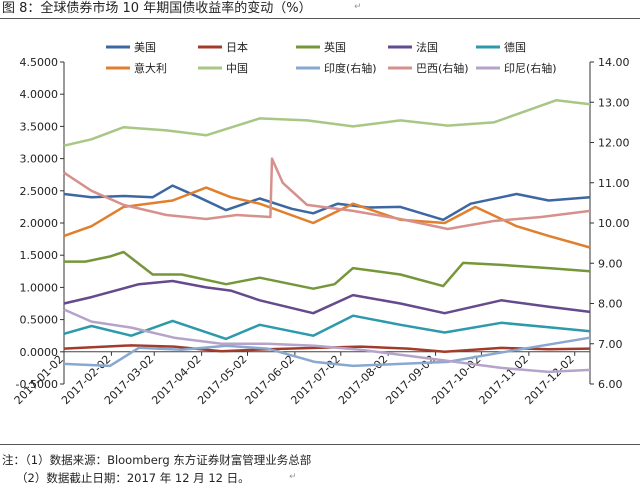 The image size is (640, 493). What do you see at coordinates (614, 102) in the screenshot?
I see `y-right-tick-label: 13.00` at bounding box center [614, 102].